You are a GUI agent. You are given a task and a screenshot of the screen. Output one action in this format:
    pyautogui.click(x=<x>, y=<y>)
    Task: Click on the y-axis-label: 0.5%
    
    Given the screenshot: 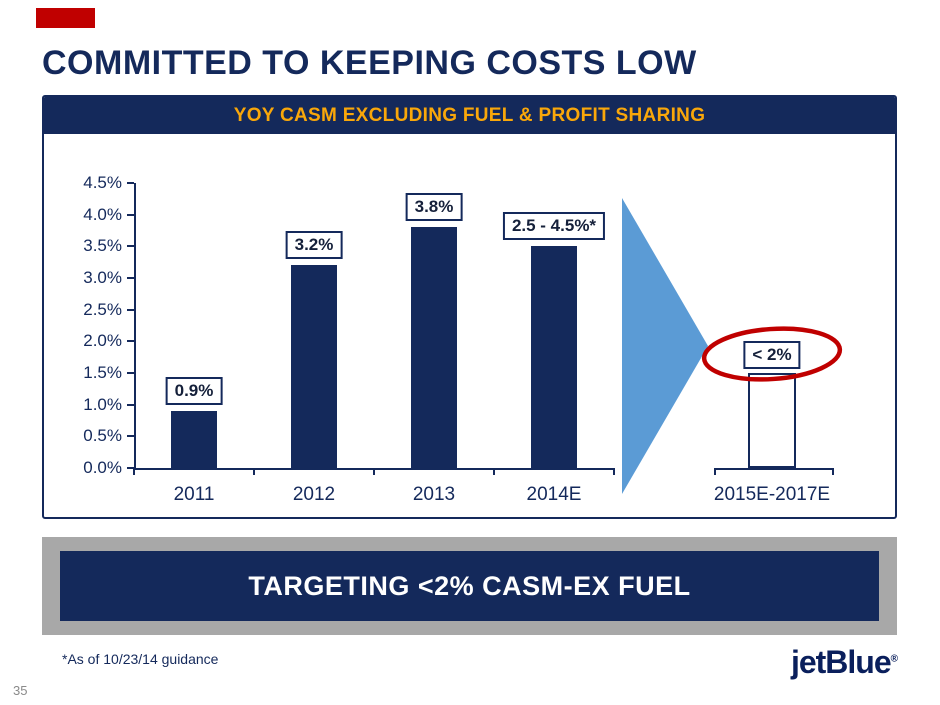 What is the action you would take?
    pyautogui.click(x=102, y=436)
    